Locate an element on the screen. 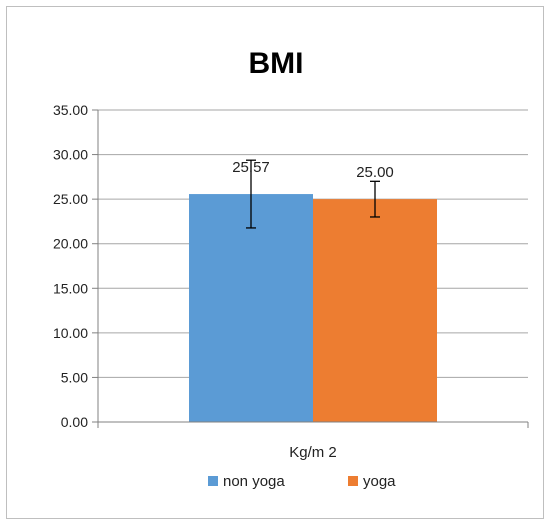 The image size is (552, 527). legend-label: yoga is located at coordinates (379, 481).